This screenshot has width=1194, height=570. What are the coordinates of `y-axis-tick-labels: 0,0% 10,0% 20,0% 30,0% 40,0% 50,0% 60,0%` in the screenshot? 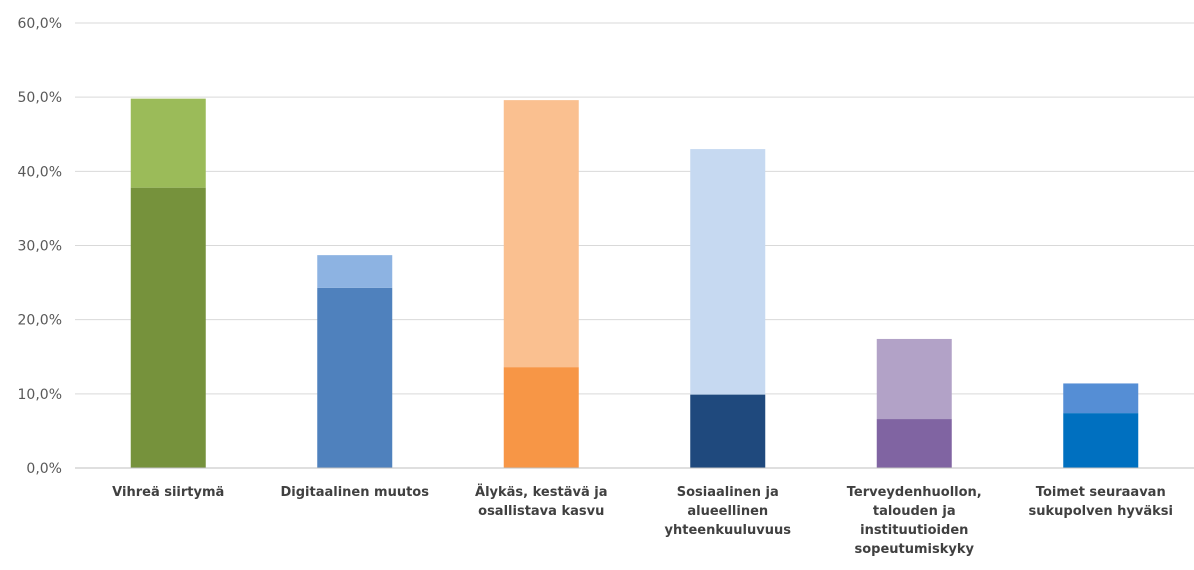 It's located at (40, 246).